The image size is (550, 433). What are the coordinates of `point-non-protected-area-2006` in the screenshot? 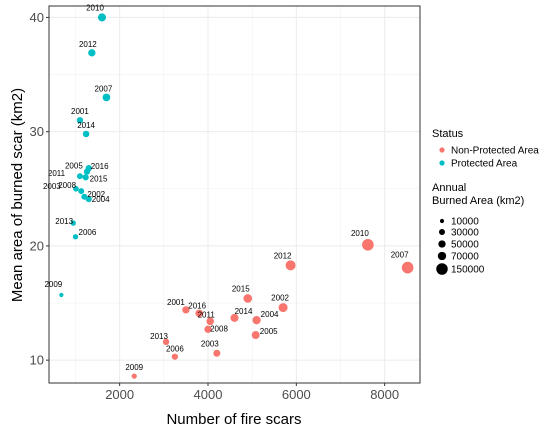 It's located at (175, 356).